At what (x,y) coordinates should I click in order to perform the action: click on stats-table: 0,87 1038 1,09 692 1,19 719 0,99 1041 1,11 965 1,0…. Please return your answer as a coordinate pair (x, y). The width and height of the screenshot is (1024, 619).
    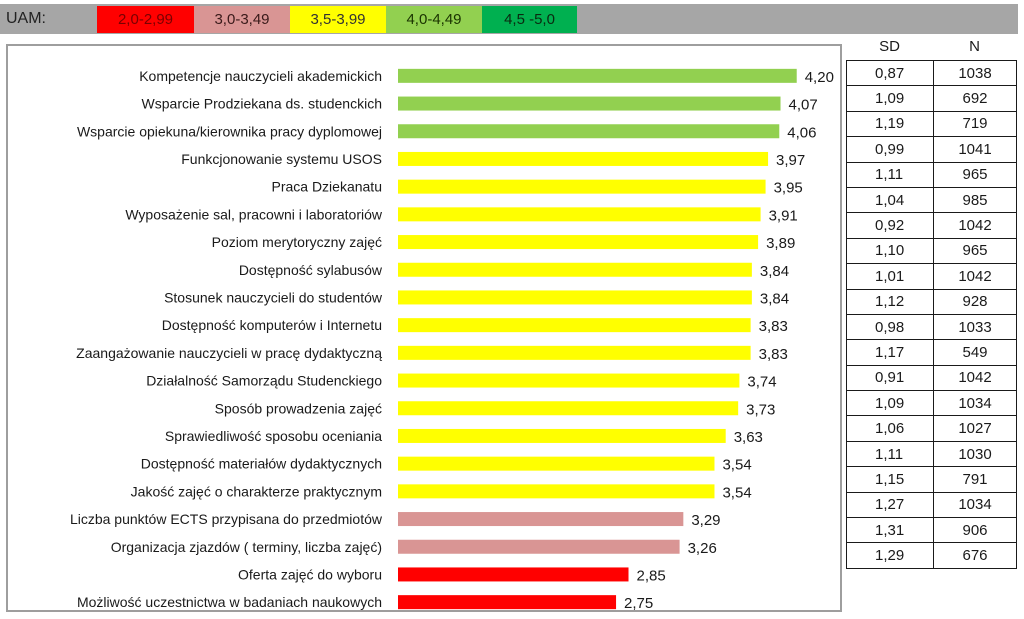
    Looking at the image, I should click on (931, 314).